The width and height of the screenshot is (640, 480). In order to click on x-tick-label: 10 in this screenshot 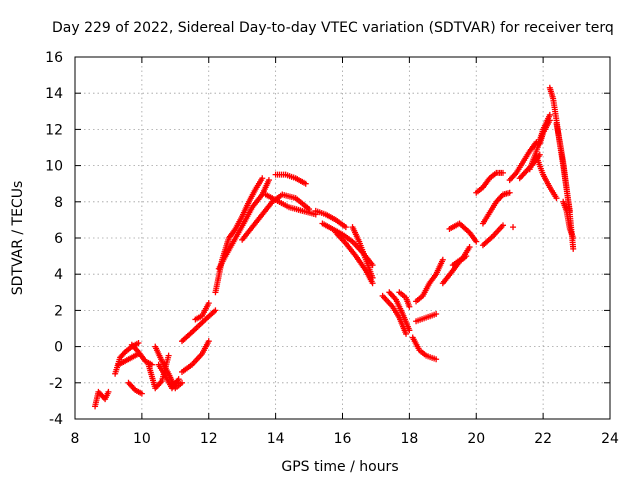, I will do `click(142, 439)`.